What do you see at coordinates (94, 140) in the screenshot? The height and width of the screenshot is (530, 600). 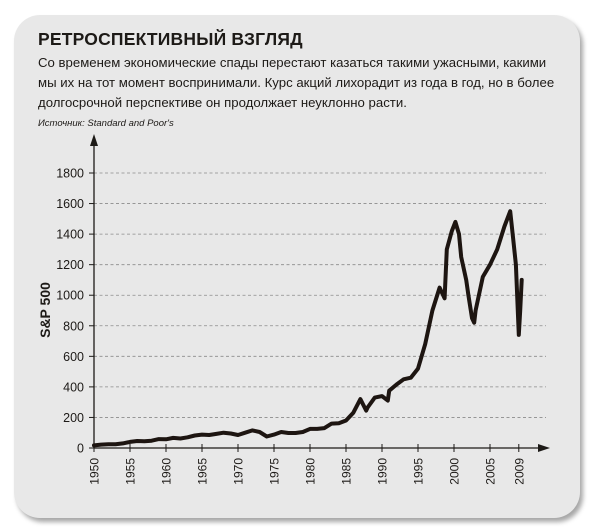 I see `y-axis-arrow-icon` at bounding box center [94, 140].